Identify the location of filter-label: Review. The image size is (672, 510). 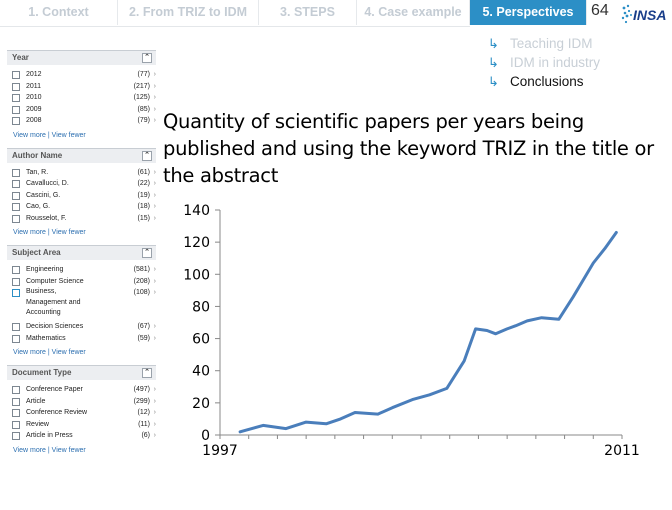
(37, 424).